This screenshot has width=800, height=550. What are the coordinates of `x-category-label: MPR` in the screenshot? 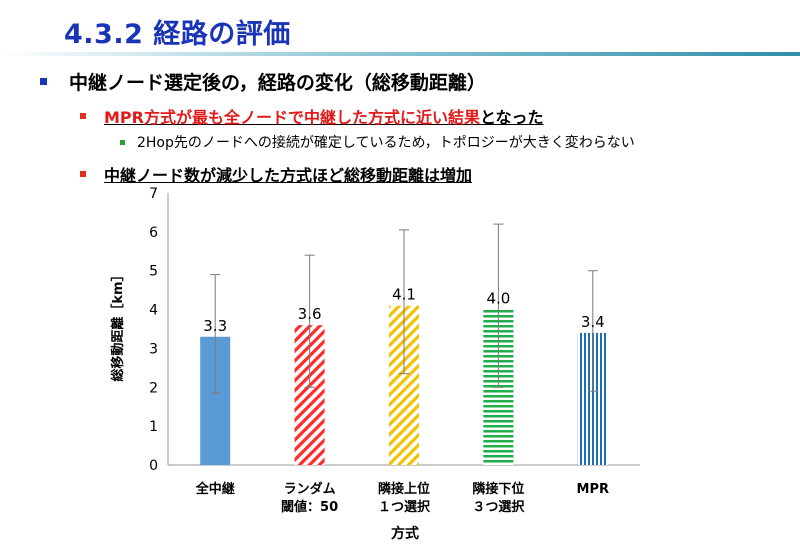 It's located at (593, 489).